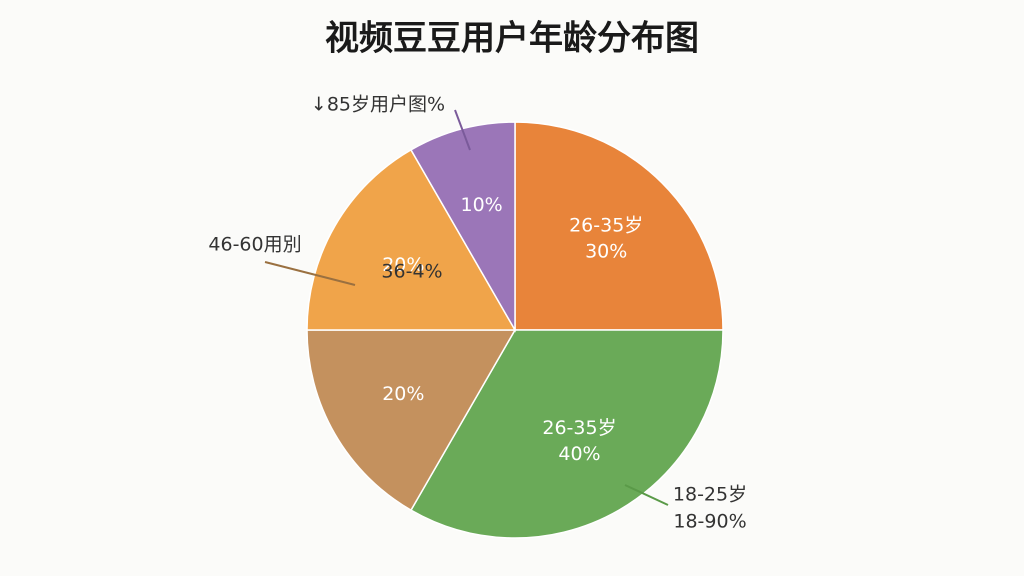 This screenshot has width=1024, height=576. What do you see at coordinates (579, 454) in the screenshot?
I see `slice-value-label: 40%` at bounding box center [579, 454].